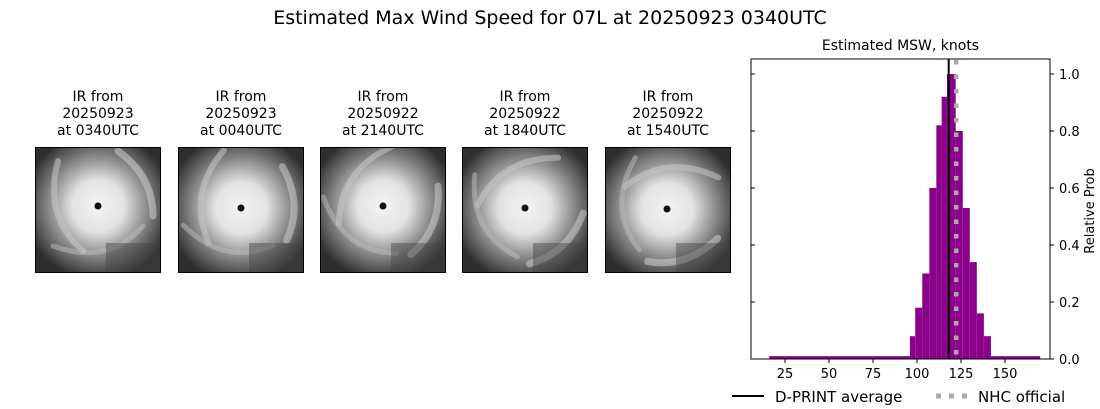 This screenshot has height=409, width=1100. I want to click on ir-panel-title: IR from 20250922 at 2140UTC, so click(383, 115).